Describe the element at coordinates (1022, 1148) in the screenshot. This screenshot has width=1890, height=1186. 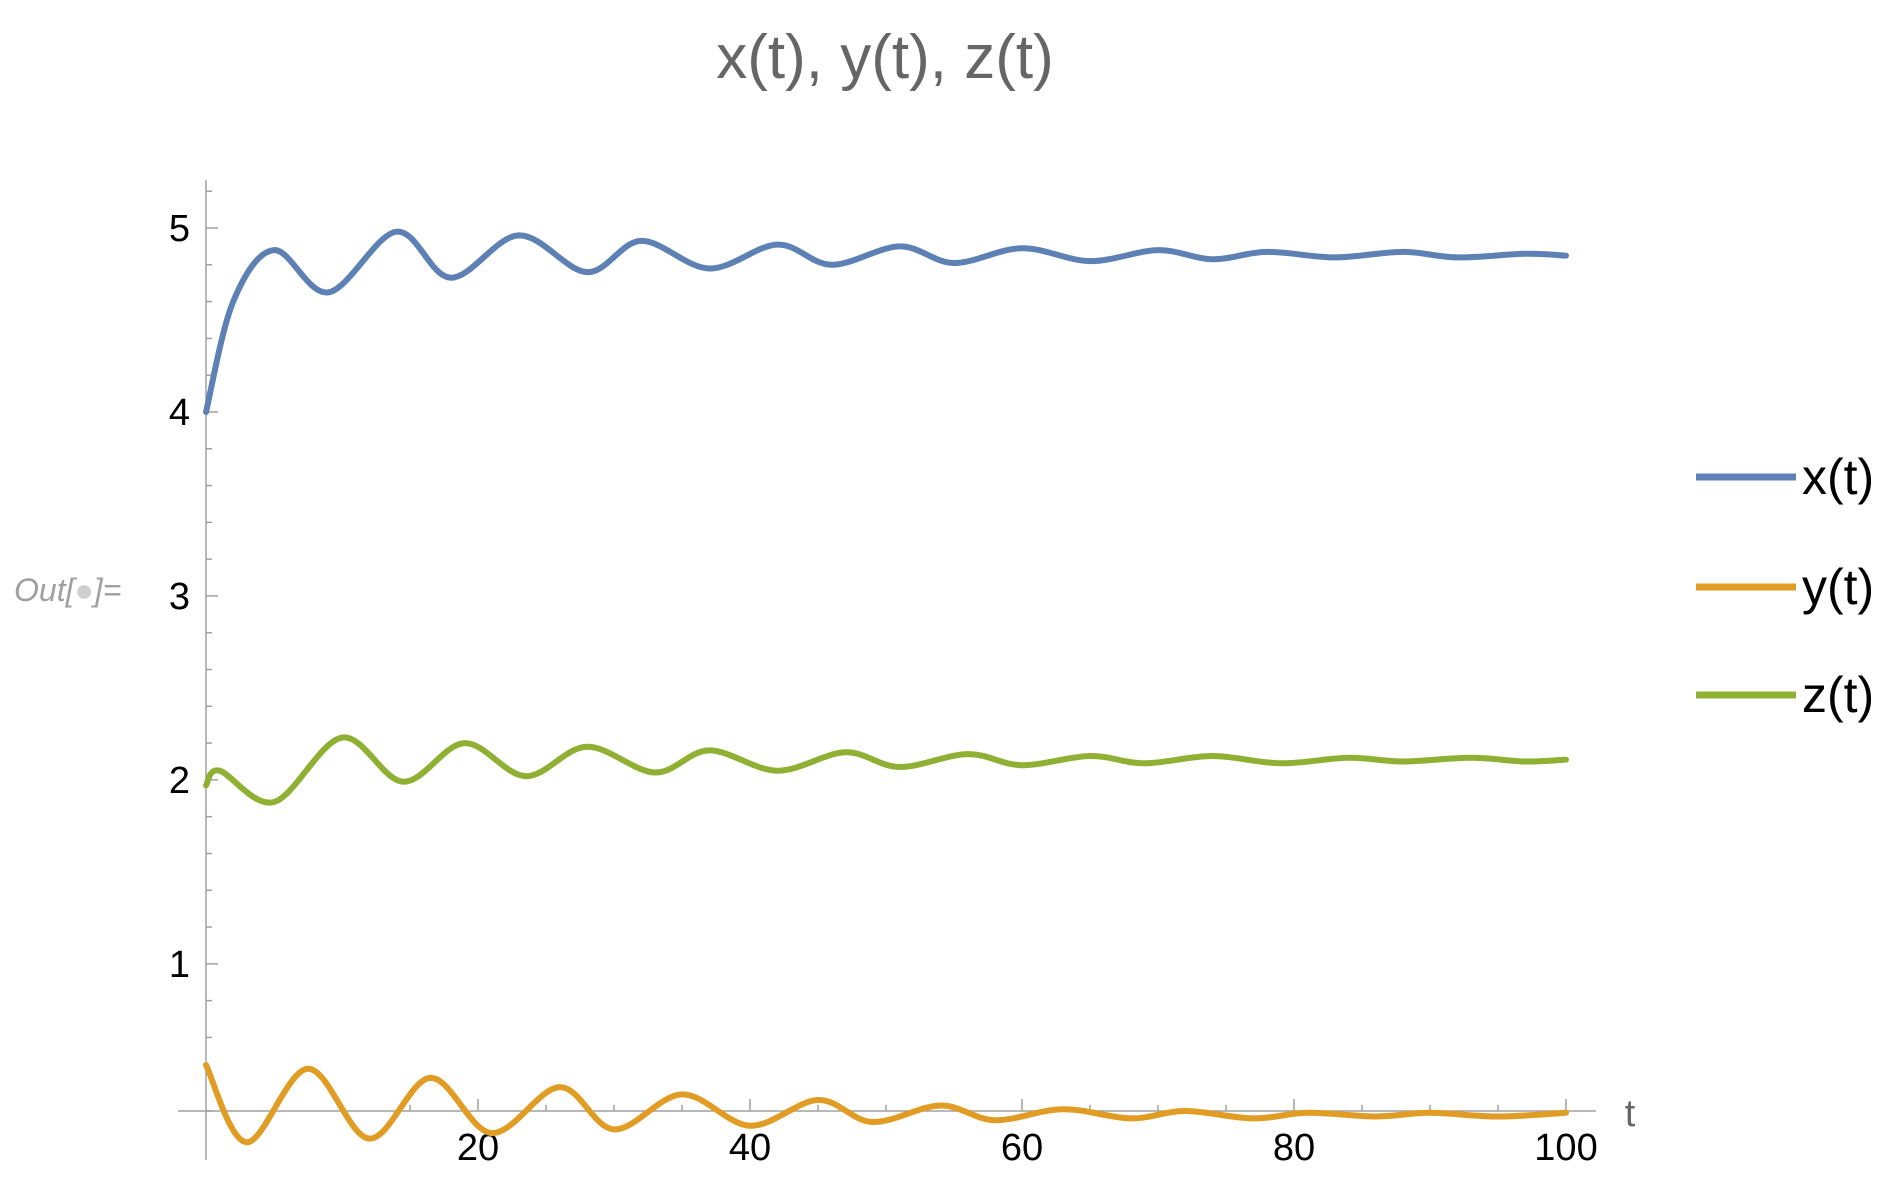
I see `x-tick-label: 60` at that location.